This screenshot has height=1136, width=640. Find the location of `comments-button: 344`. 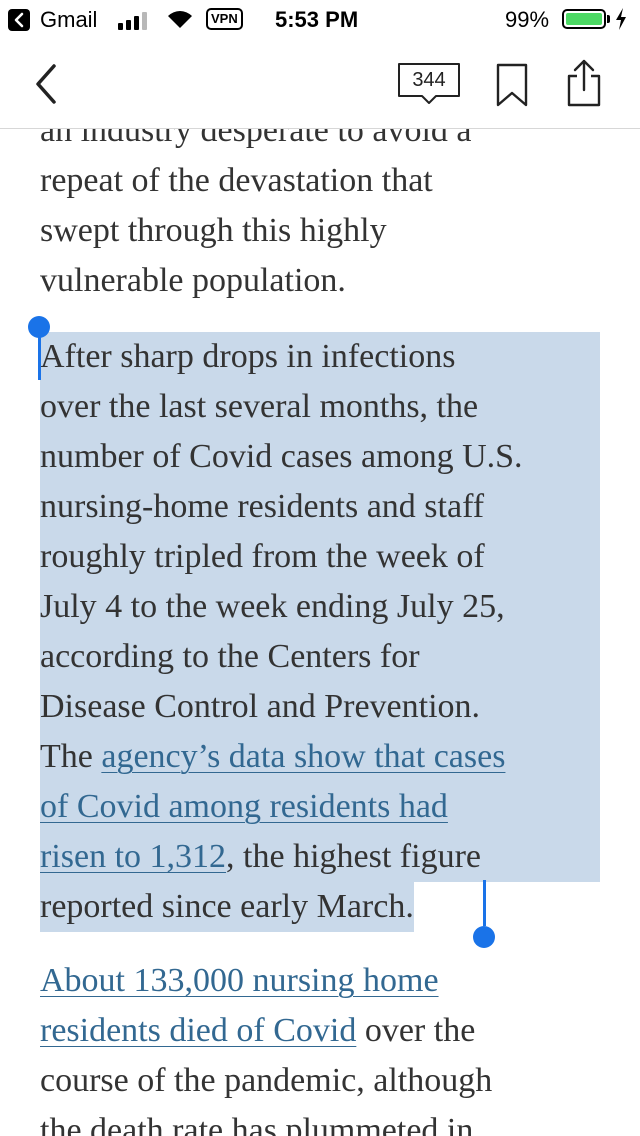

comments-button: 344 is located at coordinates (429, 83).